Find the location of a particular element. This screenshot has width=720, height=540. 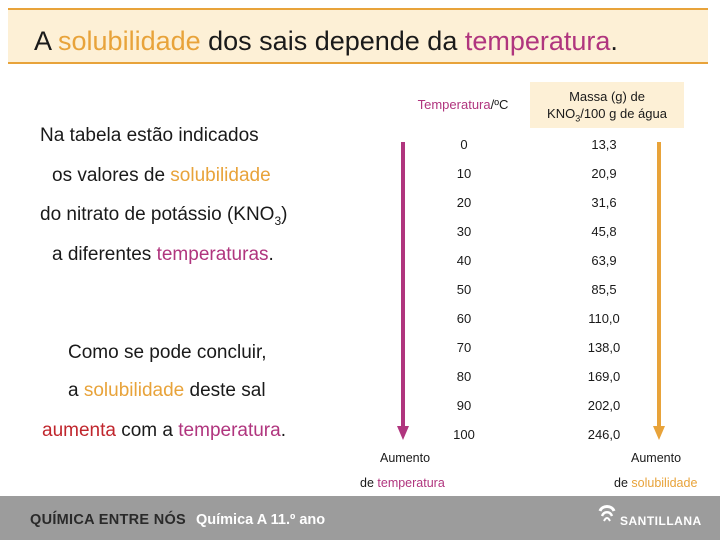

intro-line-4: a diferentes temperaturas. is located at coordinates (163, 254).